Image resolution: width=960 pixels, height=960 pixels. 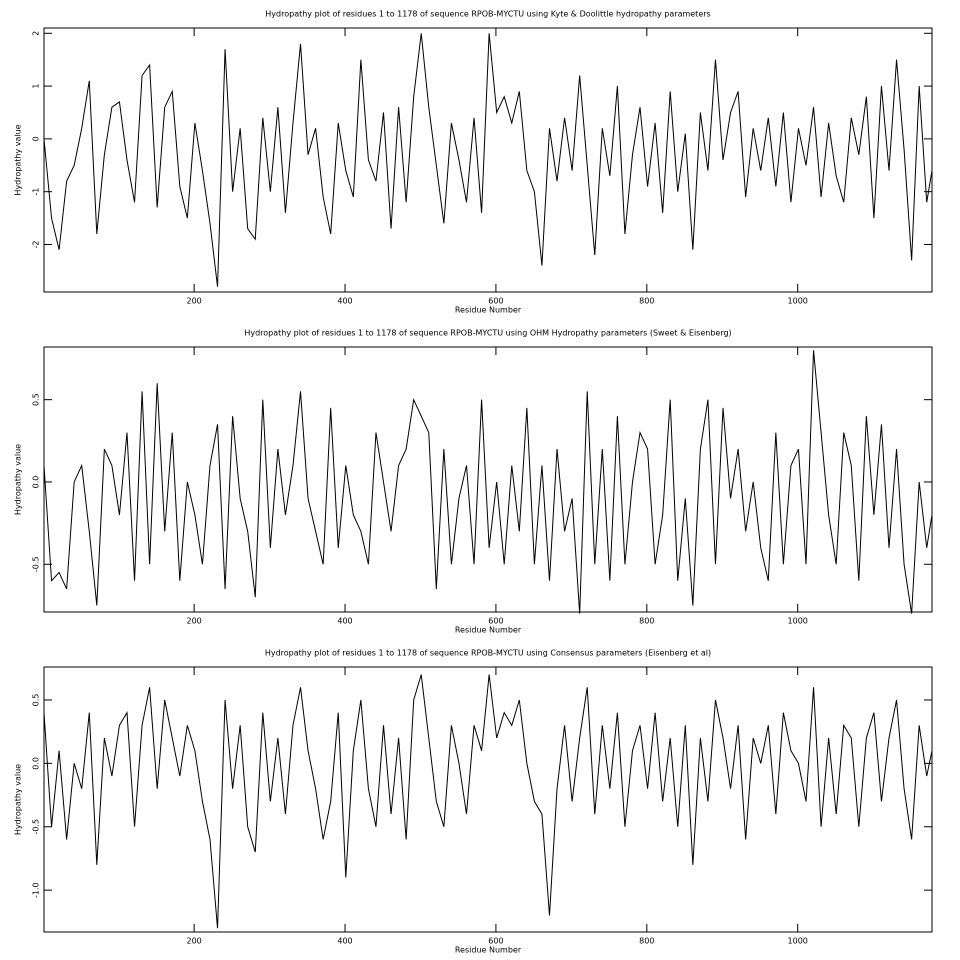 I want to click on y-tick-label: -1.0, so click(x=36, y=890).